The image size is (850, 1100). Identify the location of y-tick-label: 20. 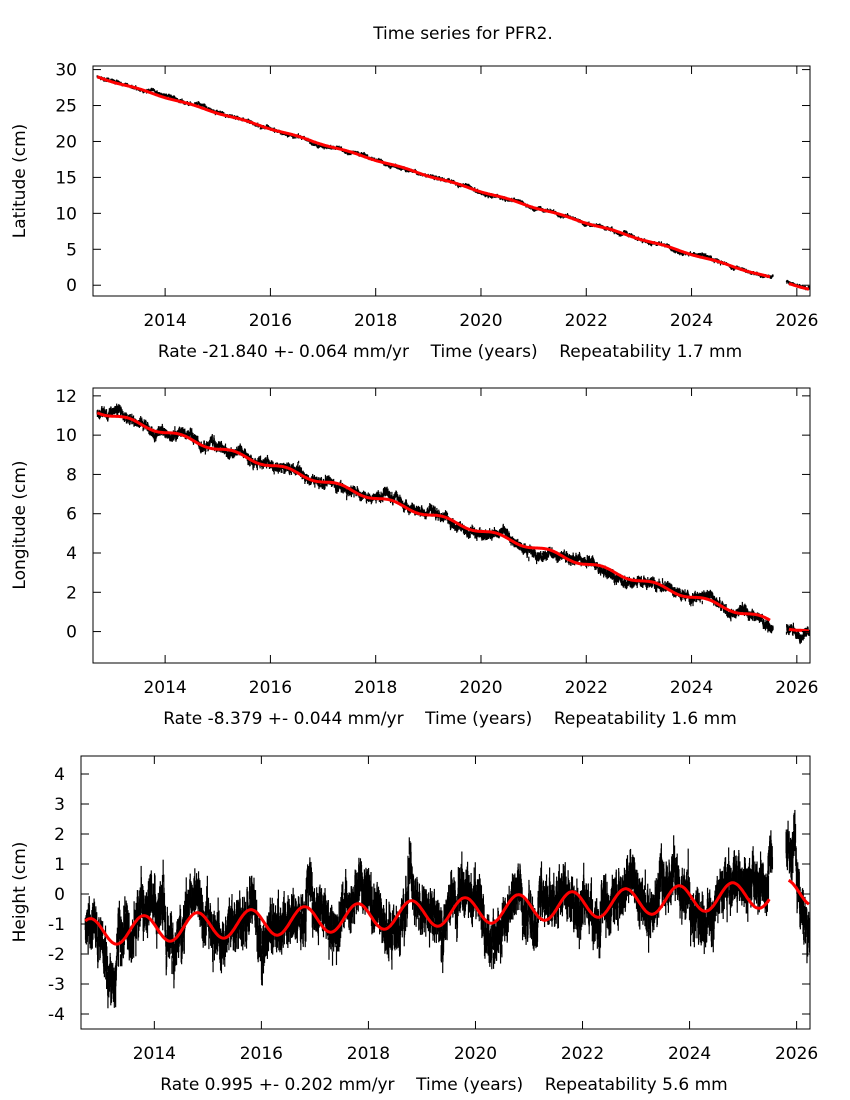
(66, 142).